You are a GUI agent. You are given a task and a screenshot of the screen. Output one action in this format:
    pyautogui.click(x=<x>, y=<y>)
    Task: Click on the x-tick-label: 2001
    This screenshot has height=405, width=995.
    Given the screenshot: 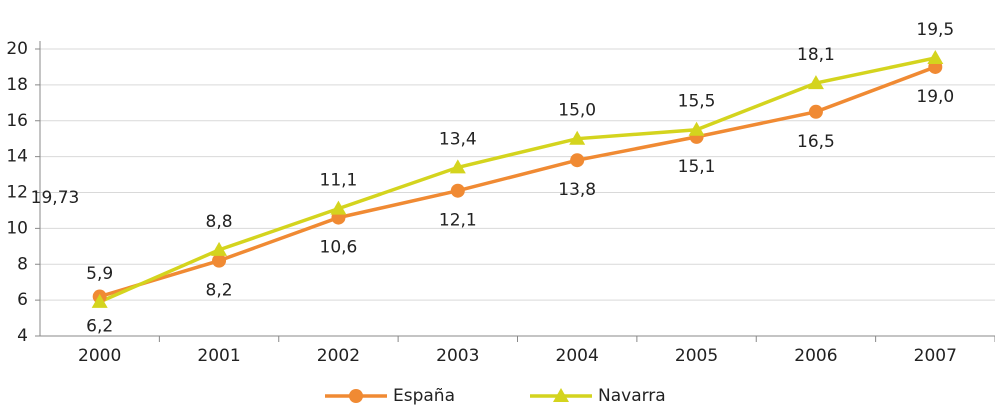 What is the action you would take?
    pyautogui.click(x=218, y=356)
    